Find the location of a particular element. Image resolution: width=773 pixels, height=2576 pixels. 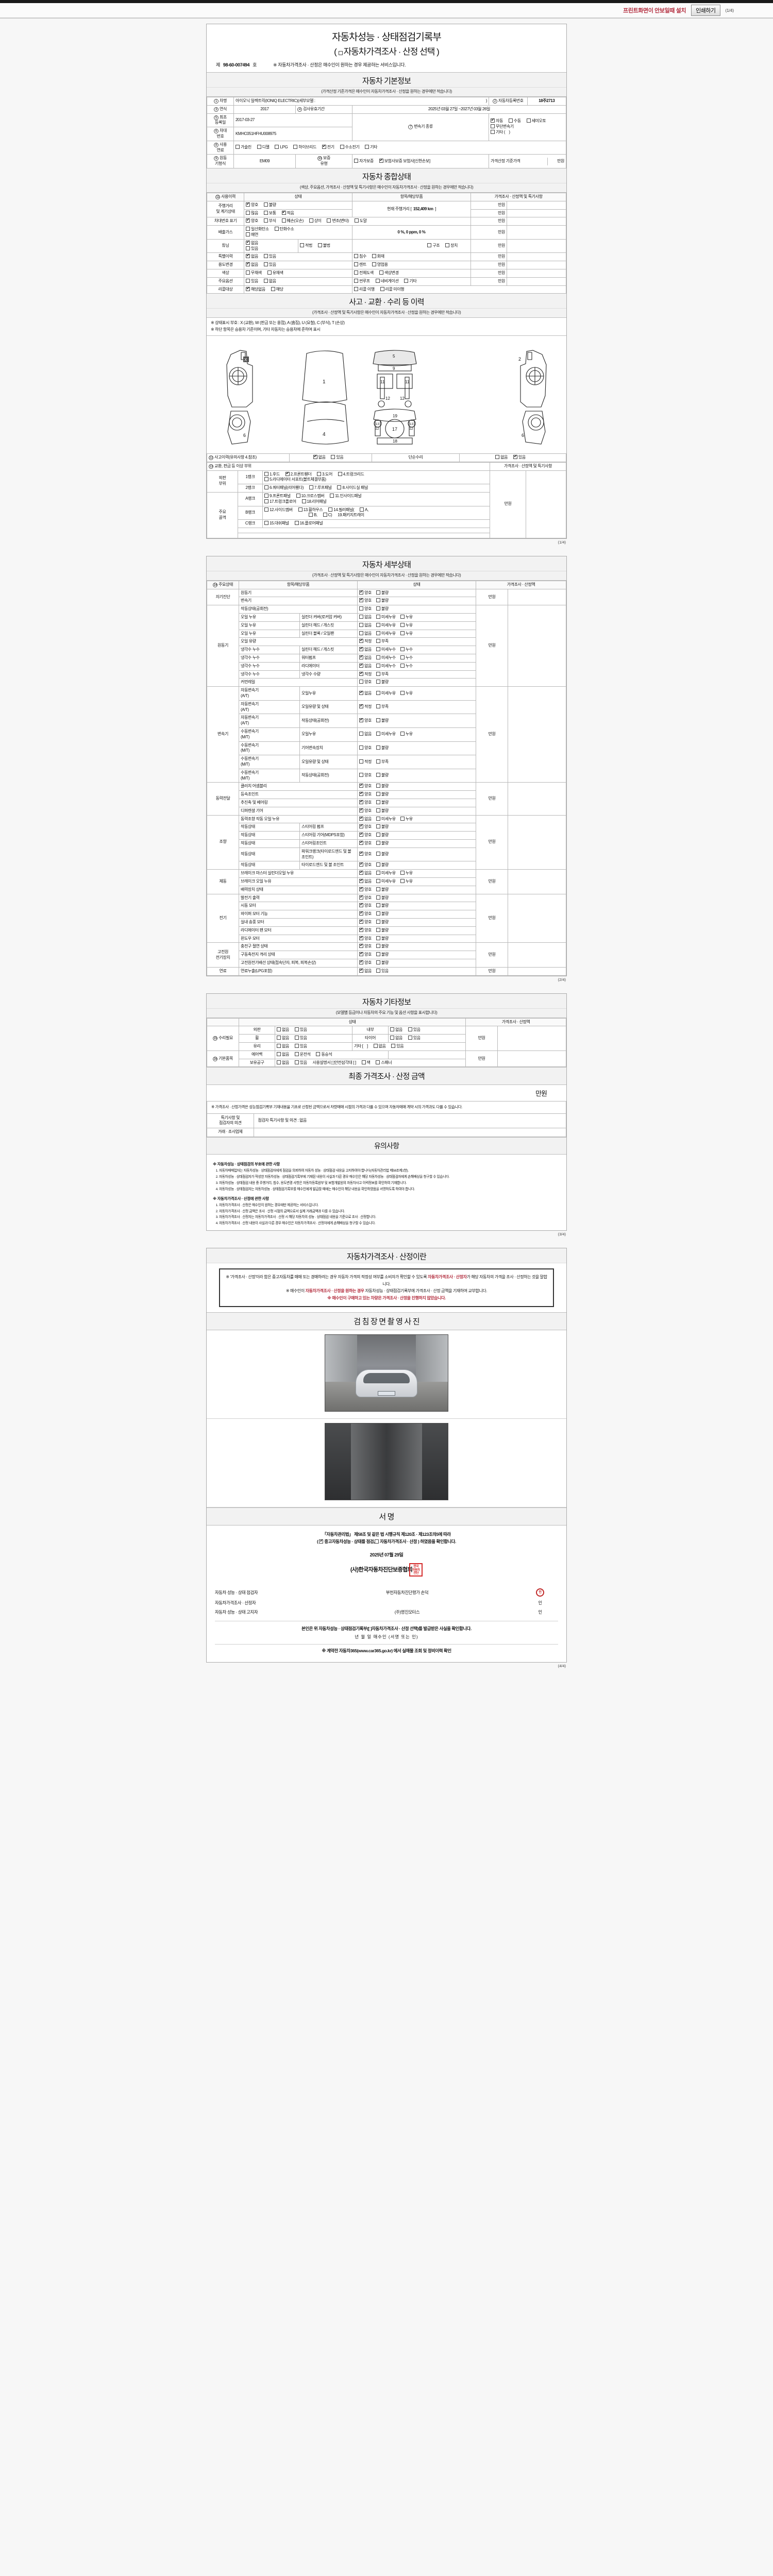

law-checkbox-price is located at coordinates (377, 1541).